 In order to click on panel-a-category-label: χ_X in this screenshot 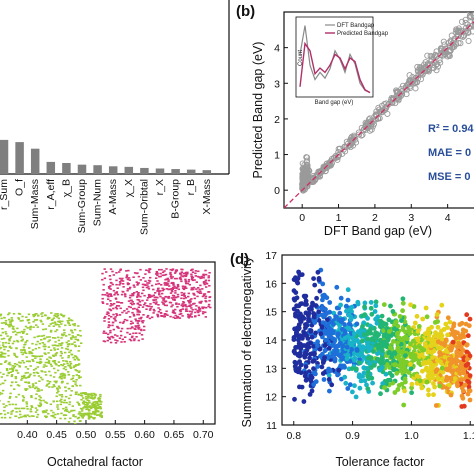, I will do `click(129, 188)`.